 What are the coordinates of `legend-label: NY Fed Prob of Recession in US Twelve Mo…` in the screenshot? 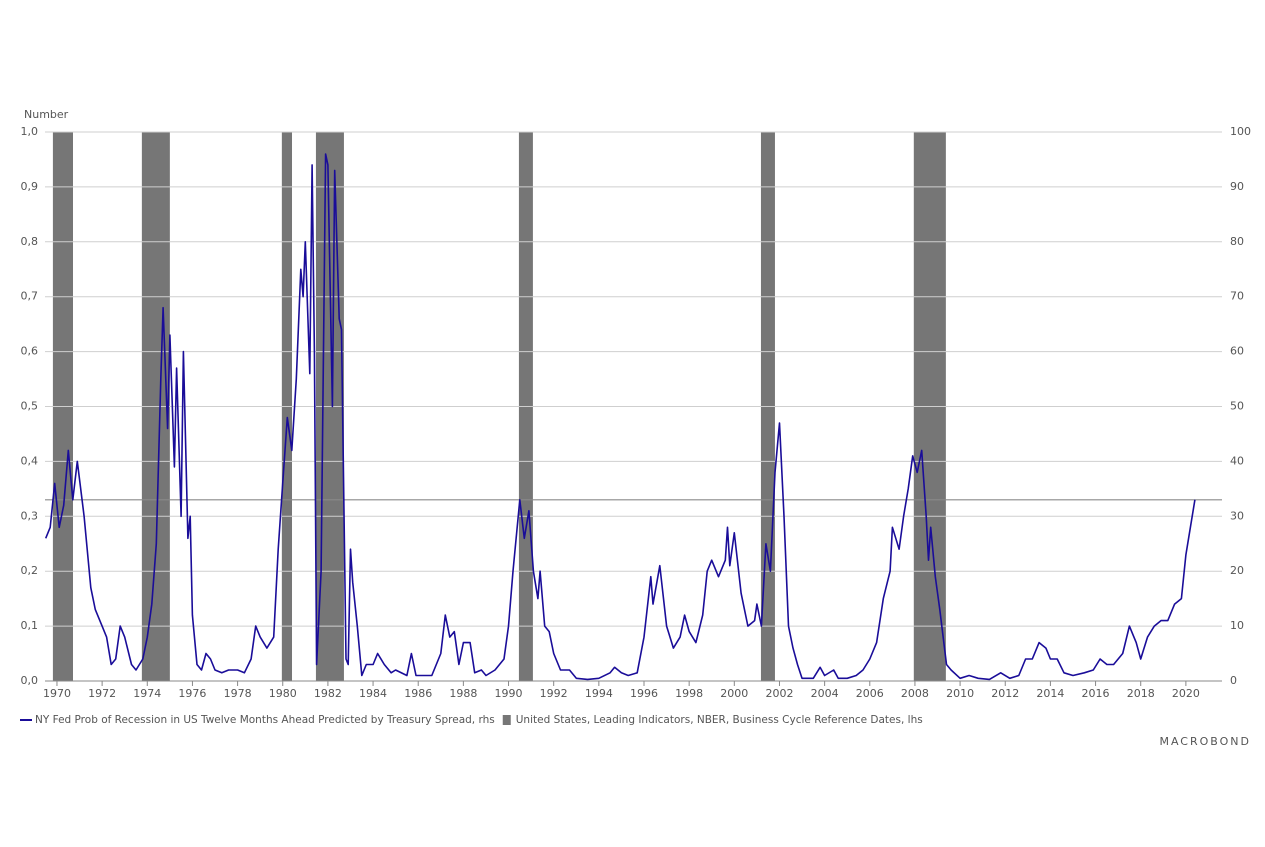 It's located at (265, 720).